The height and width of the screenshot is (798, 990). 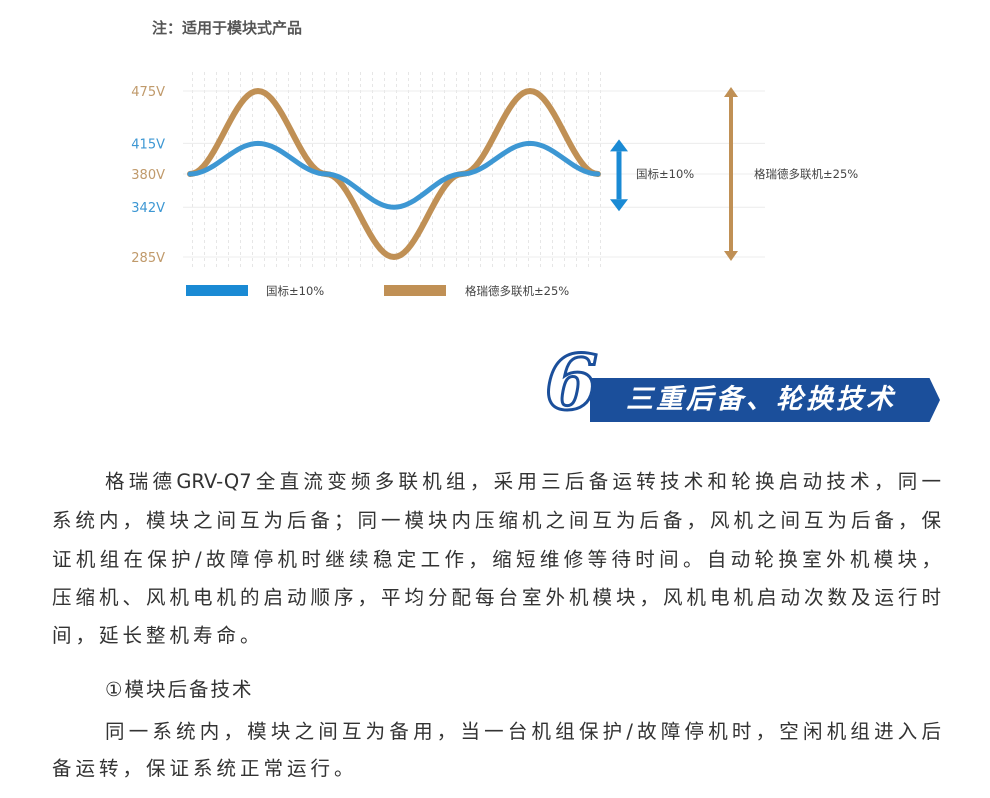 I want to click on grid-dots, so click(x=394, y=170).